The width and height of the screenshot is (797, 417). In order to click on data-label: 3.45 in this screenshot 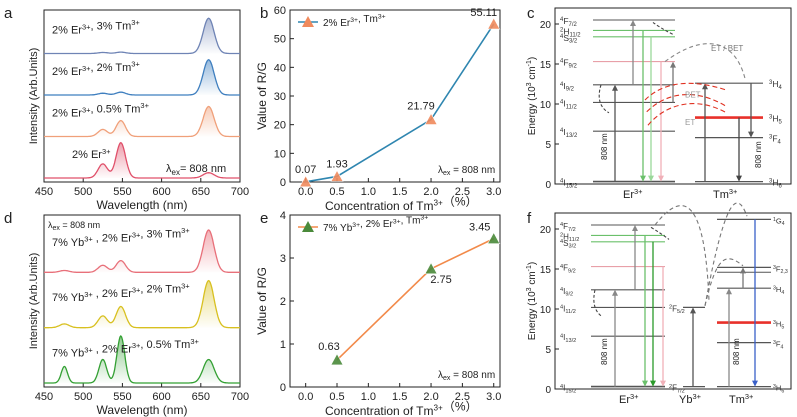, I will do `click(479, 228)`.